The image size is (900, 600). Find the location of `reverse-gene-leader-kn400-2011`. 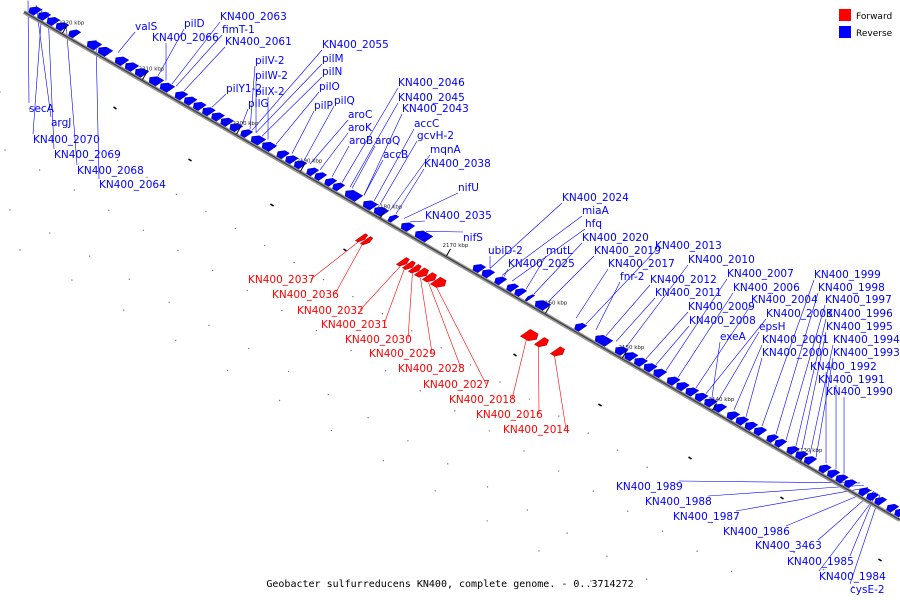

reverse-gene-leader-kn400-2011 is located at coordinates (635, 319).